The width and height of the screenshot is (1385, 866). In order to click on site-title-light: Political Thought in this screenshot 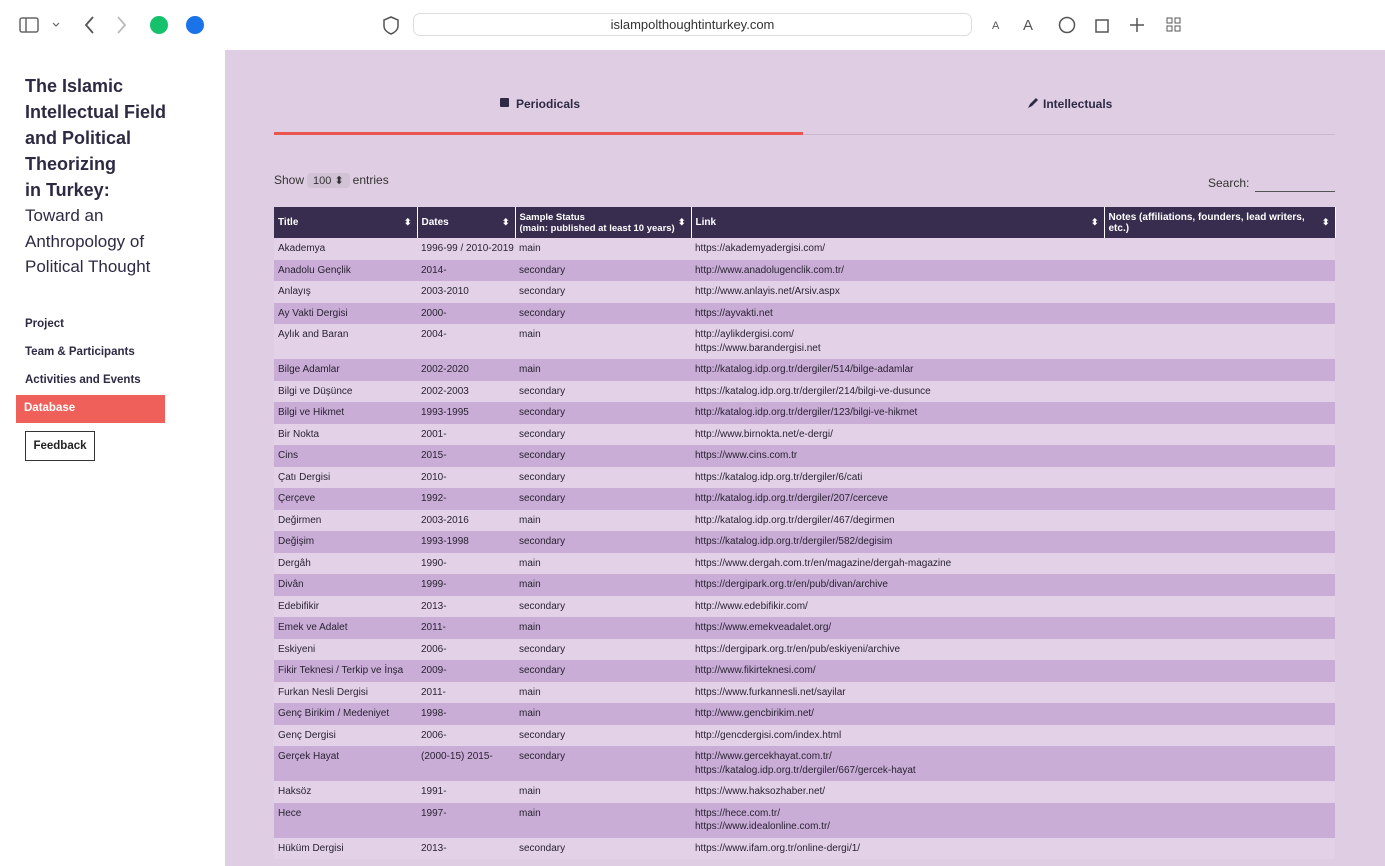, I will do `click(88, 266)`.